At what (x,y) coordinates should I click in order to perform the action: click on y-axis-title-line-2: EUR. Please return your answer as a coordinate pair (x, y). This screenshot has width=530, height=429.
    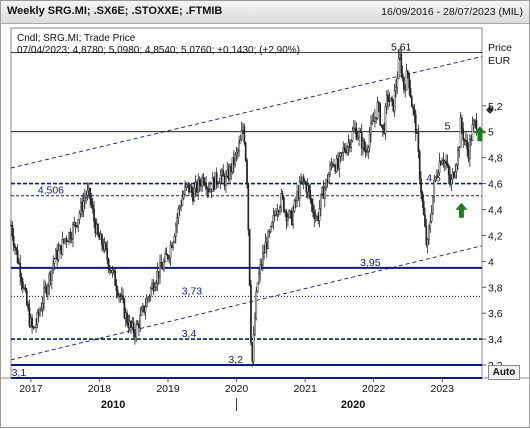
    Looking at the image, I should click on (499, 61).